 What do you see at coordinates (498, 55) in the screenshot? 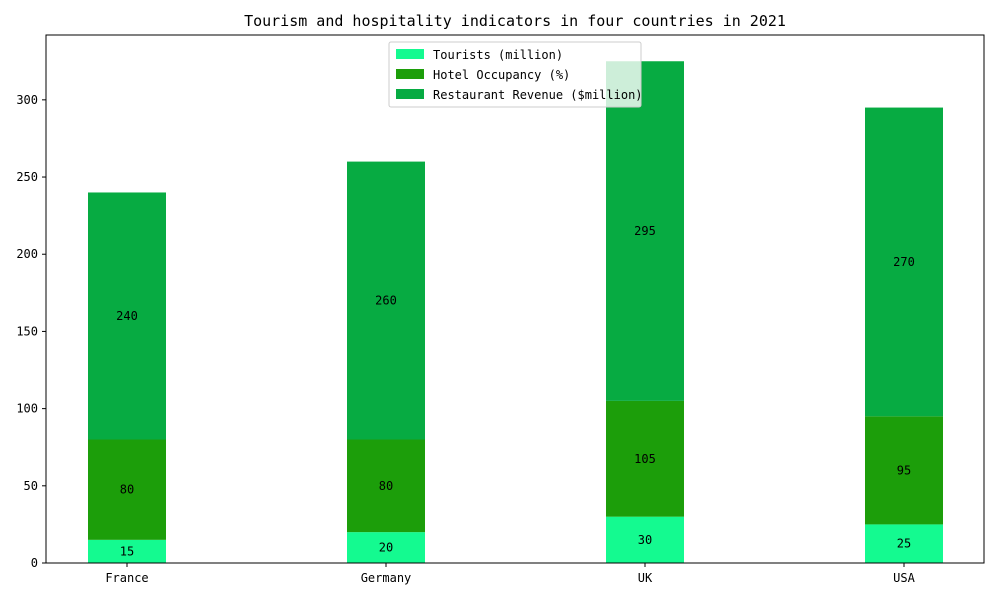
I see `legend-entry: Tourists (million)` at bounding box center [498, 55].